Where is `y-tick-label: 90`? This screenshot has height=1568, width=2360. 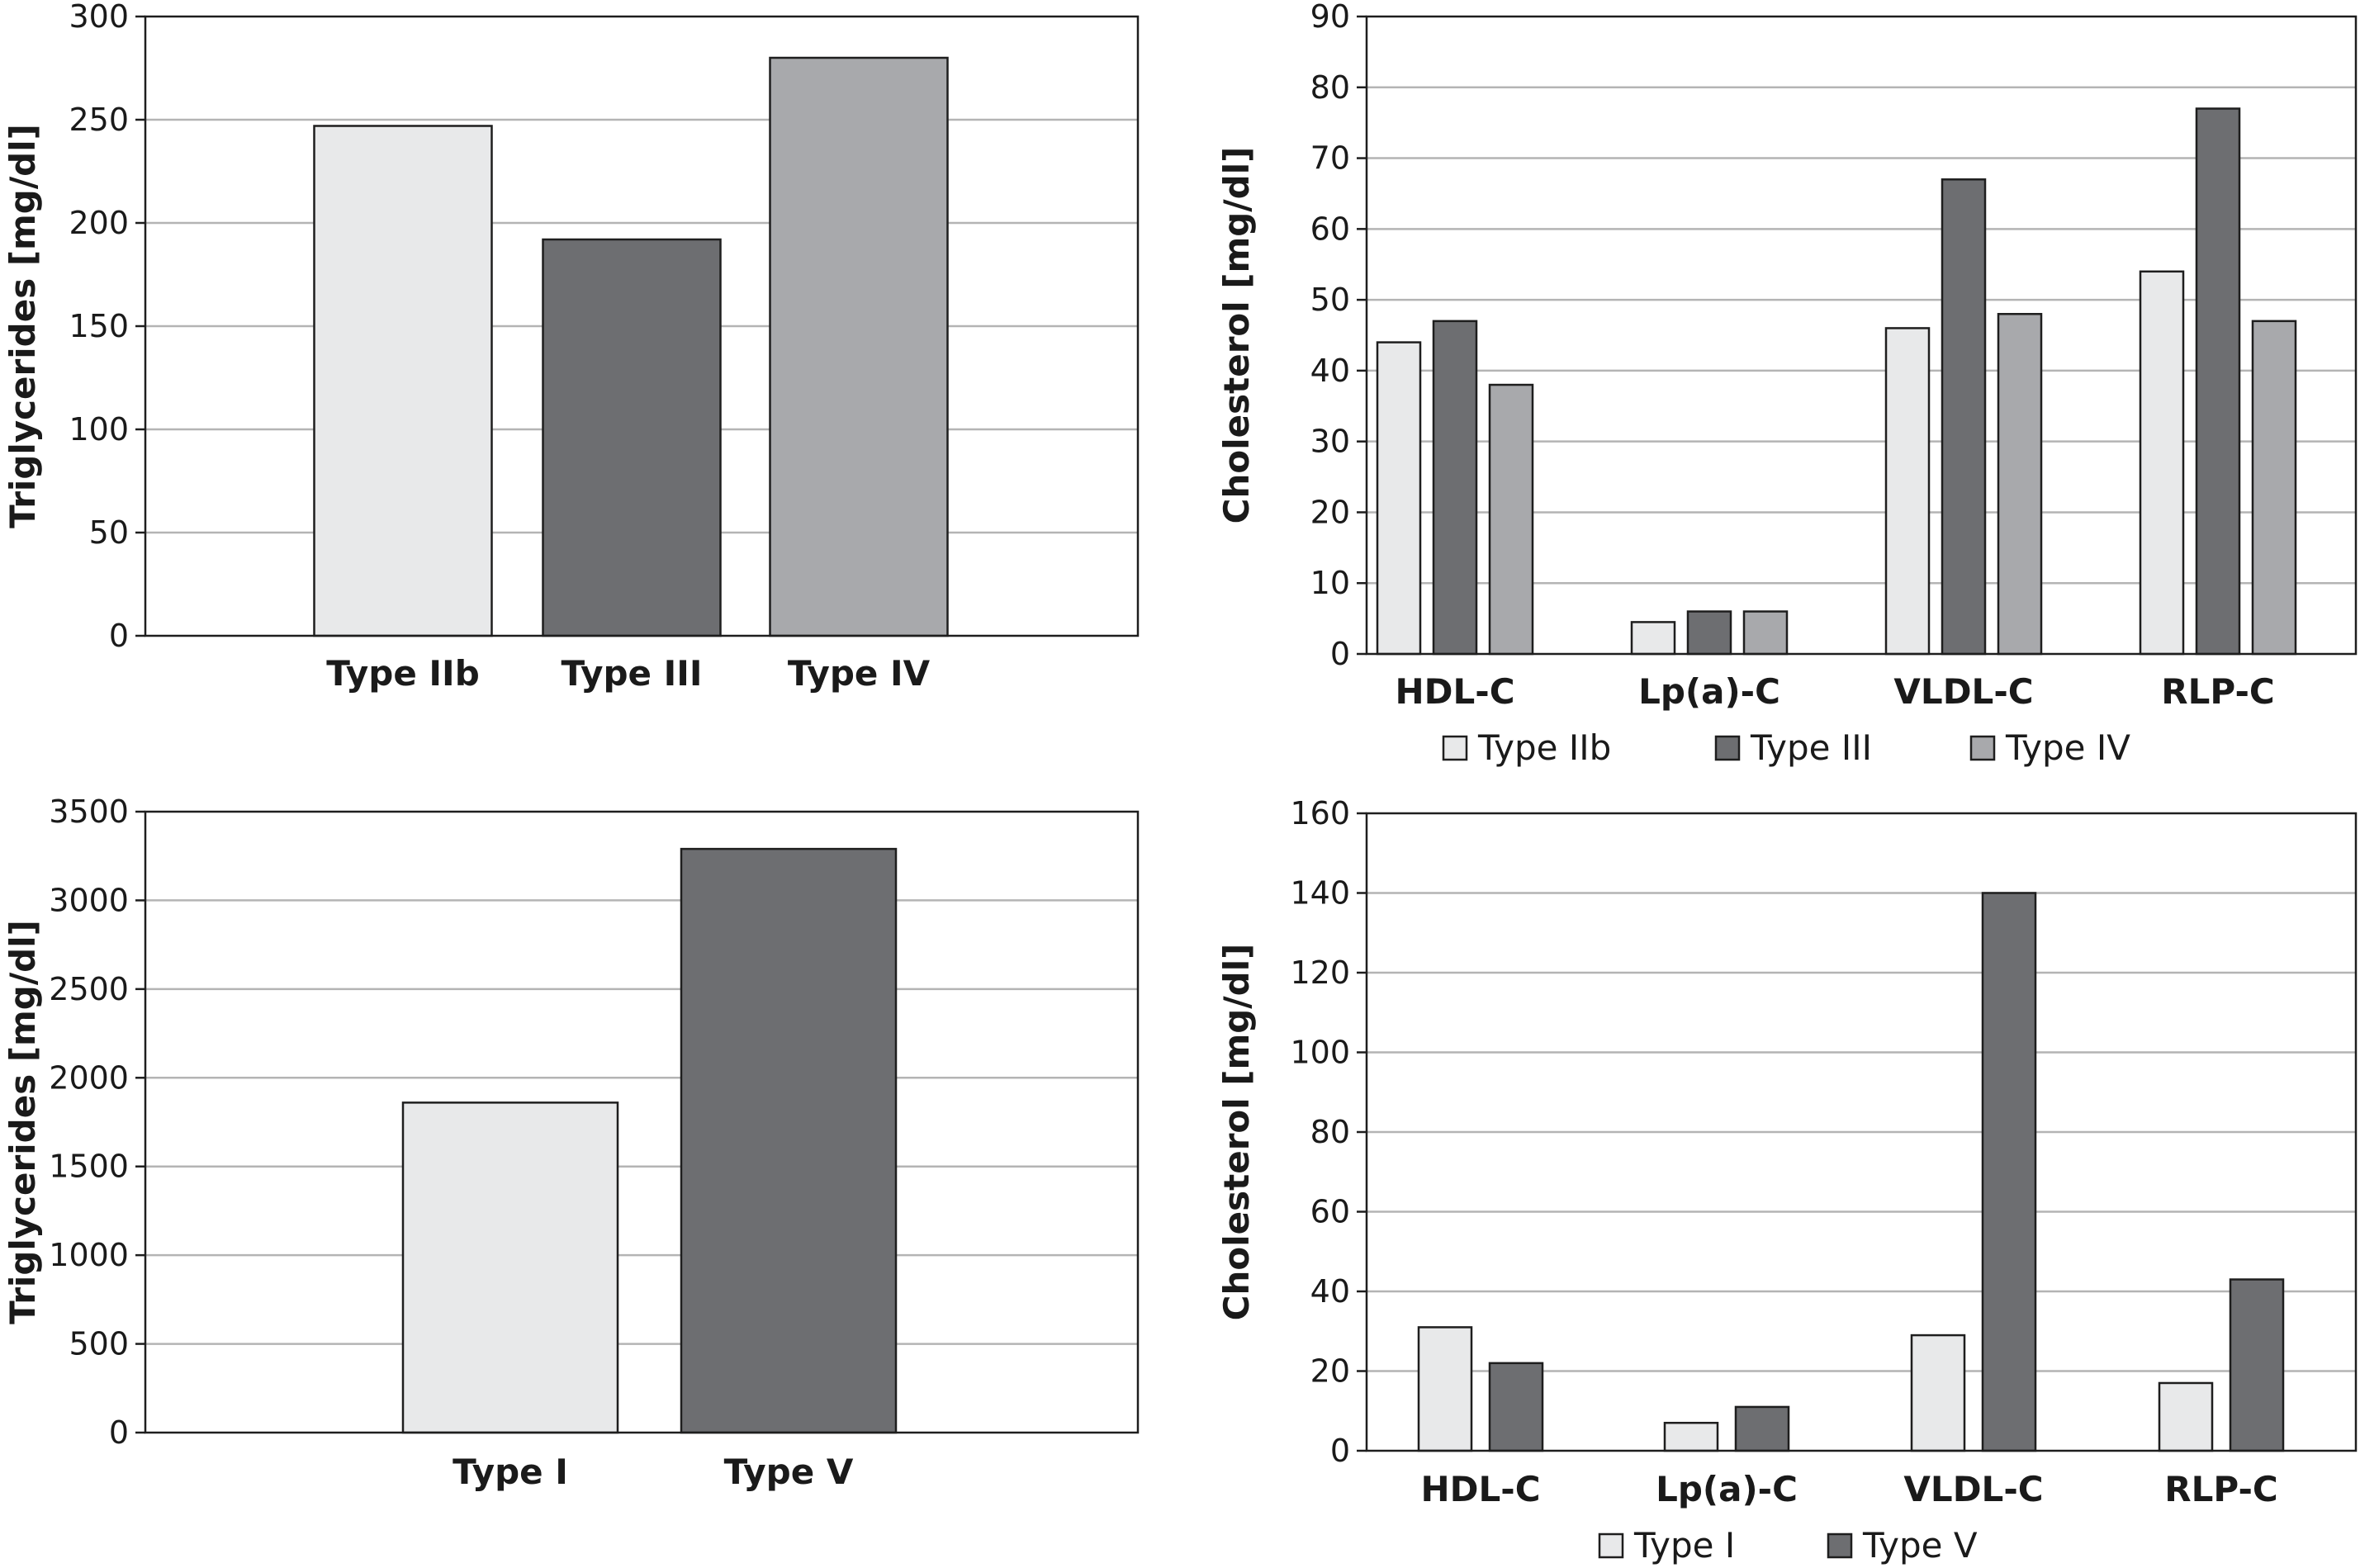
y-tick-label: 90 is located at coordinates (1330, 17).